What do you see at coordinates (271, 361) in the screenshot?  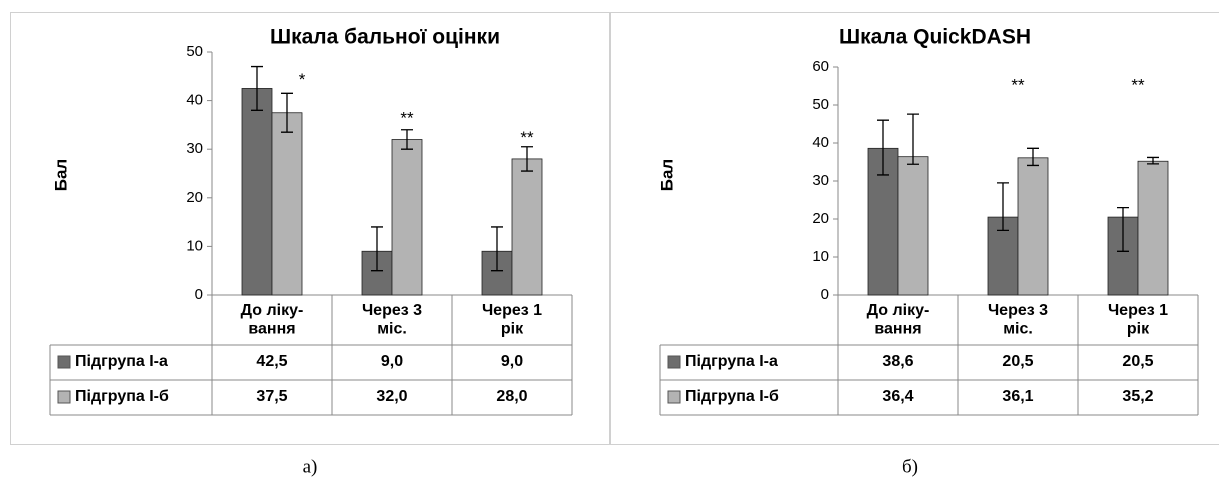 I see `data-table-value: 42,5` at bounding box center [271, 361].